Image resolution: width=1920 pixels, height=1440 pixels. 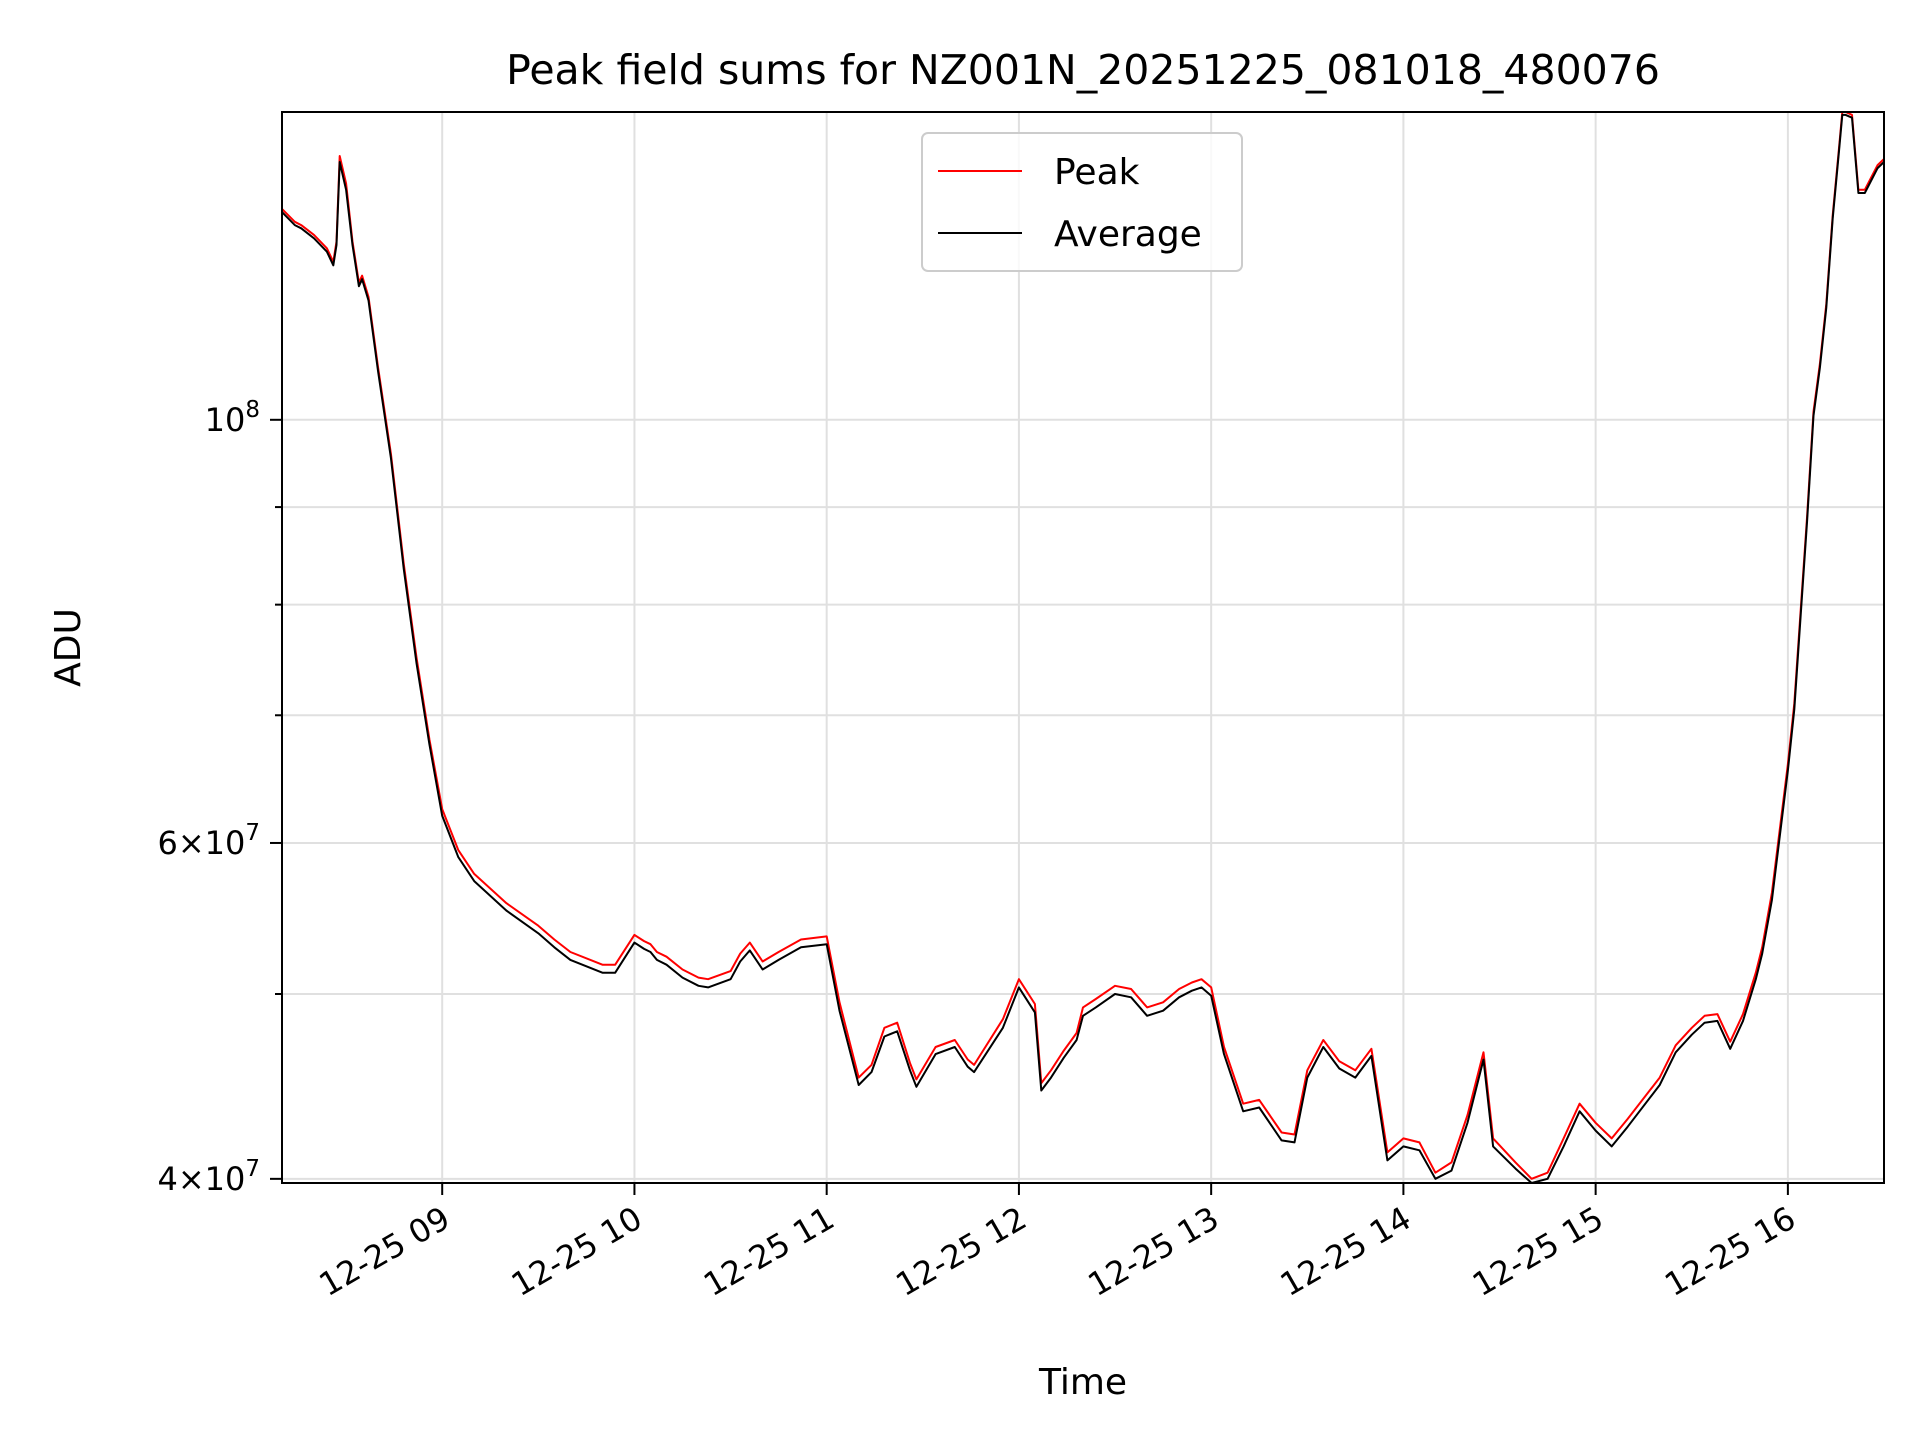 What do you see at coordinates (232, 418) in the screenshot?
I see `y-tick-label: 108` at bounding box center [232, 418].